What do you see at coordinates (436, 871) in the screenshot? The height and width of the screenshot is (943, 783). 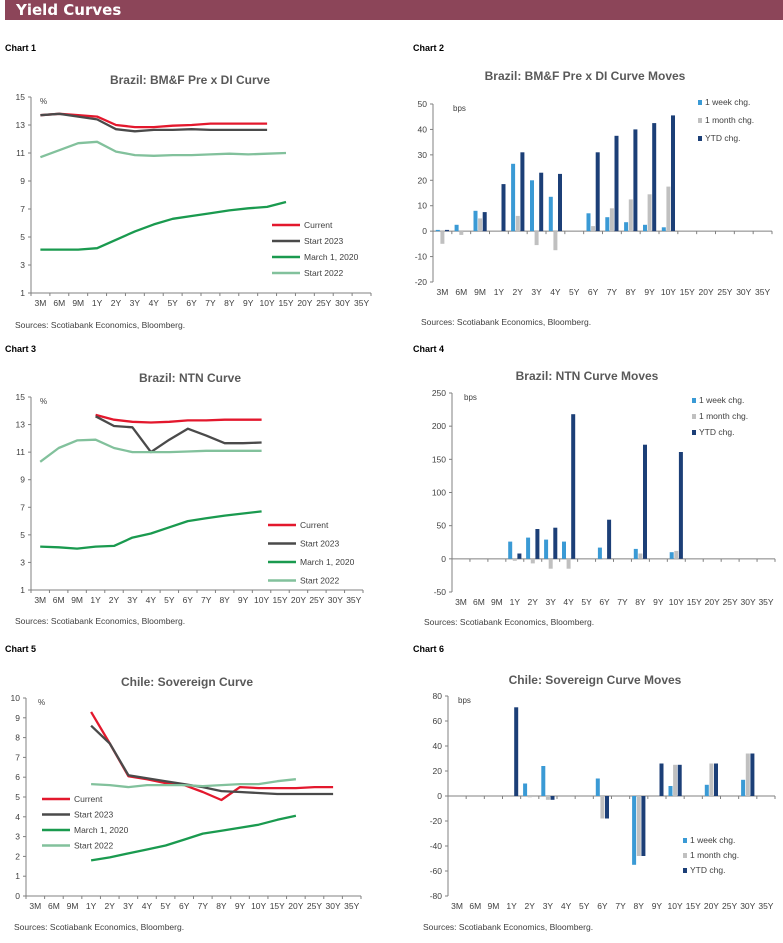 I see `y-tick-label: -60` at bounding box center [436, 871].